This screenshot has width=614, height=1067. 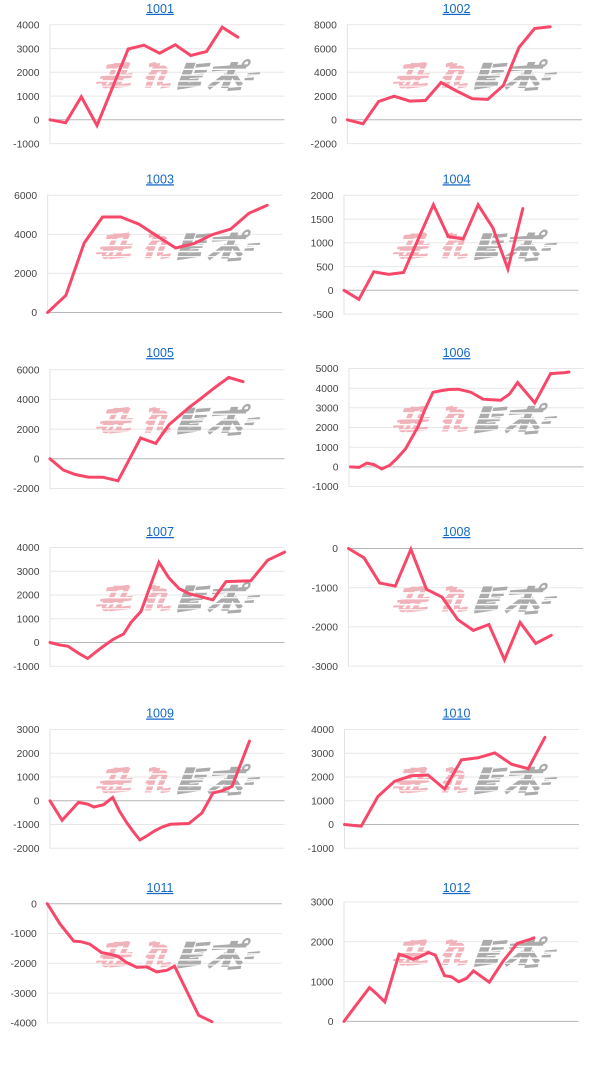 I want to click on svg-text: 1001, so click(x=160, y=9).